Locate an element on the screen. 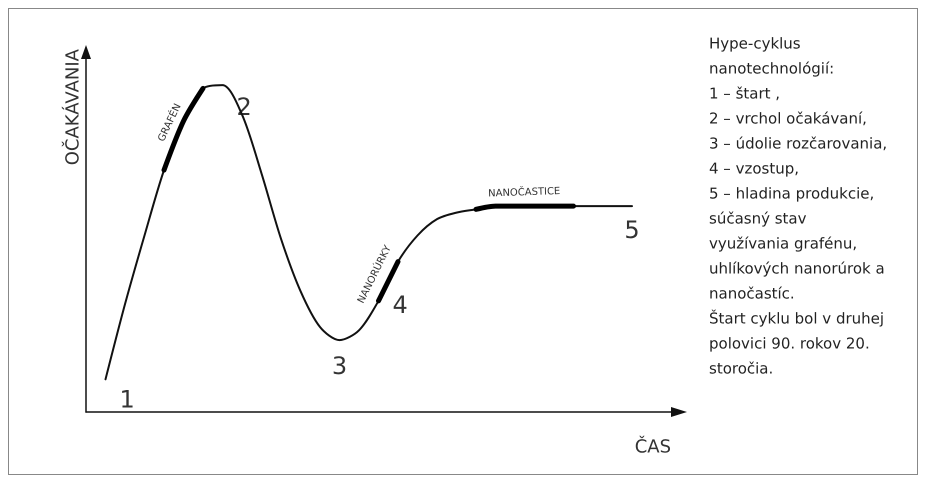  annotation: 3 is located at coordinates (340, 366).